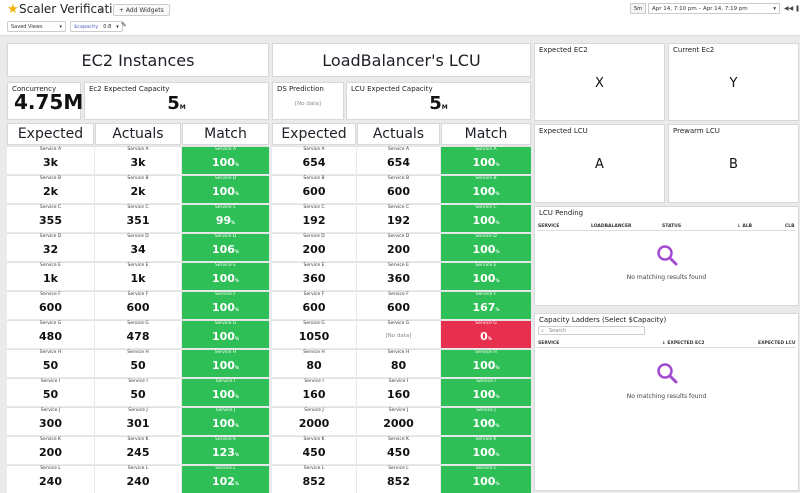  What do you see at coordinates (36, 26) in the screenshot?
I see `saved-views-select: Saved Views ▾` at bounding box center [36, 26].